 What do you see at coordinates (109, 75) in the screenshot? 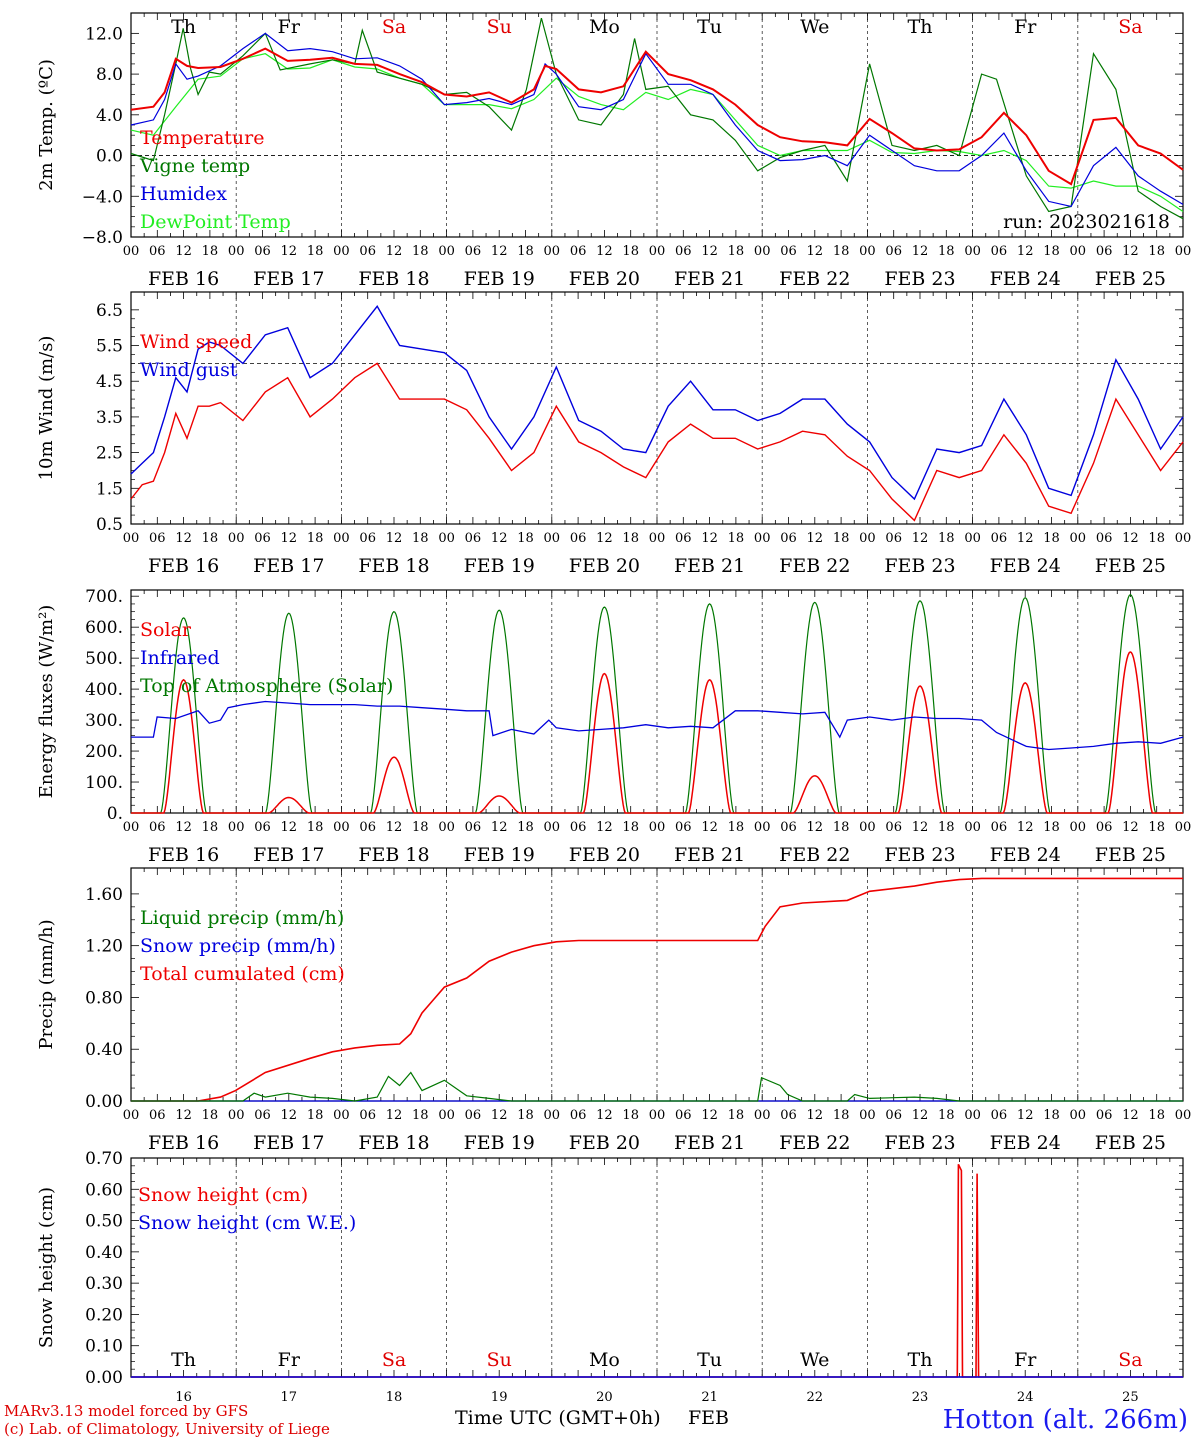
I see `y-tick-label: 8.0` at bounding box center [109, 75].